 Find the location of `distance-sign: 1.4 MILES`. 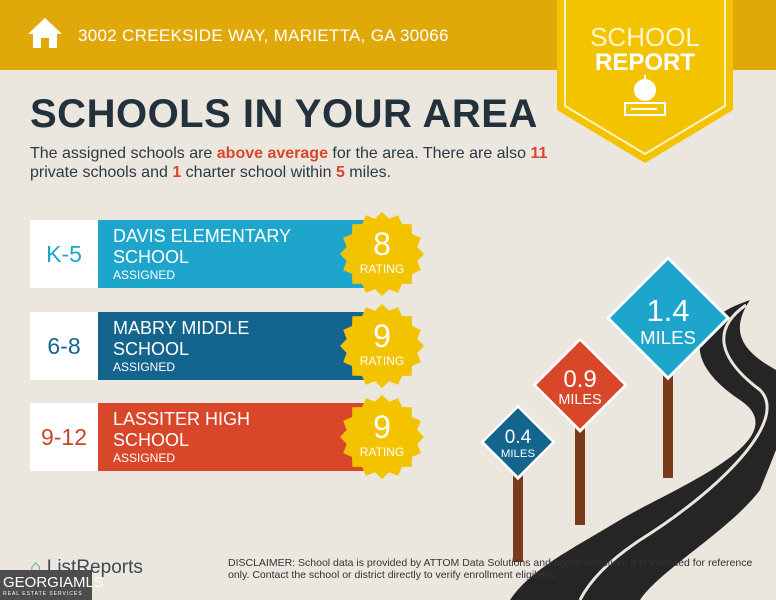

distance-sign: 1.4 MILES is located at coordinates (668, 397).